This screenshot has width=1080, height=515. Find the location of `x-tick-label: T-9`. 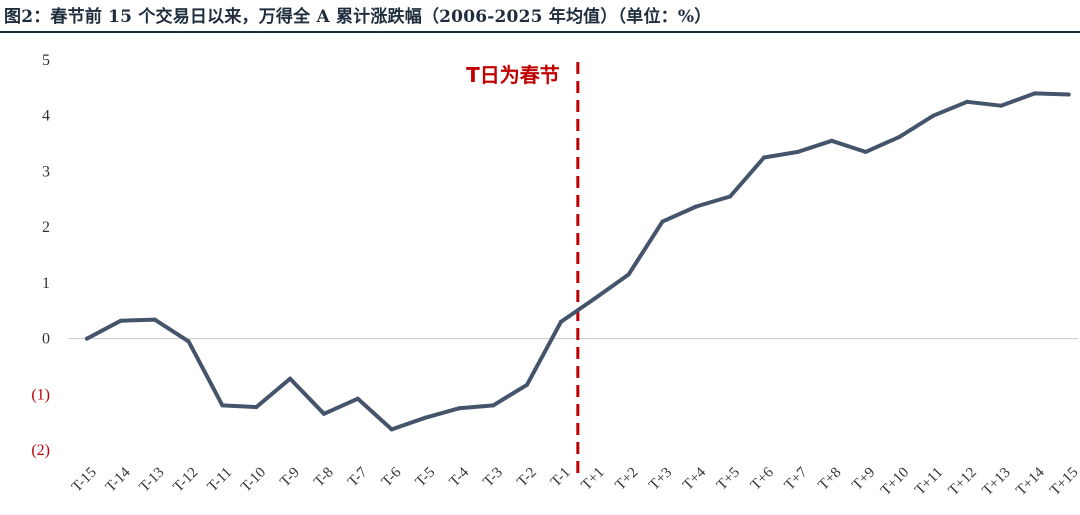

x-tick-label: T-9 is located at coordinates (290, 478).